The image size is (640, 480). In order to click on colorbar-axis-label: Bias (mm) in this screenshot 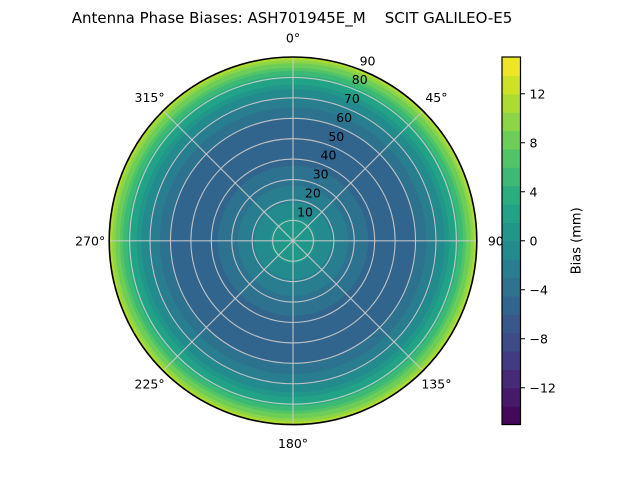, I will do `click(577, 240)`.